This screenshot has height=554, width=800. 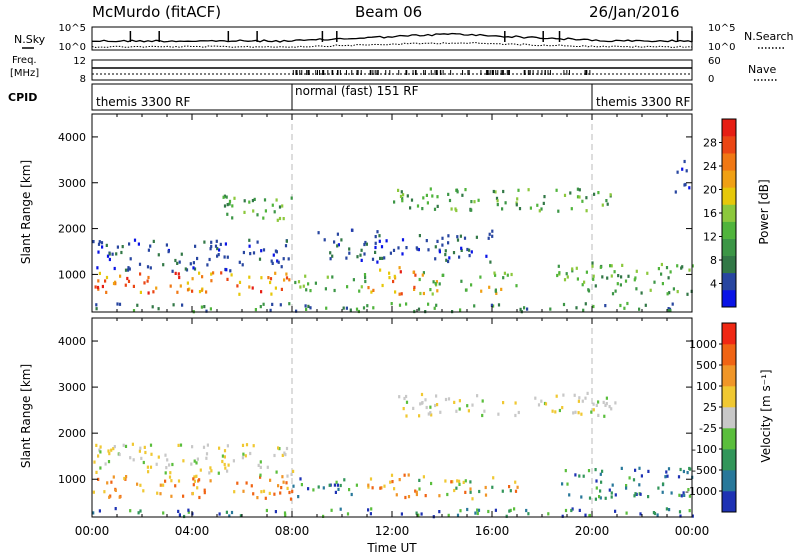 I want to click on colorbar-segment, so click(x=729, y=247).